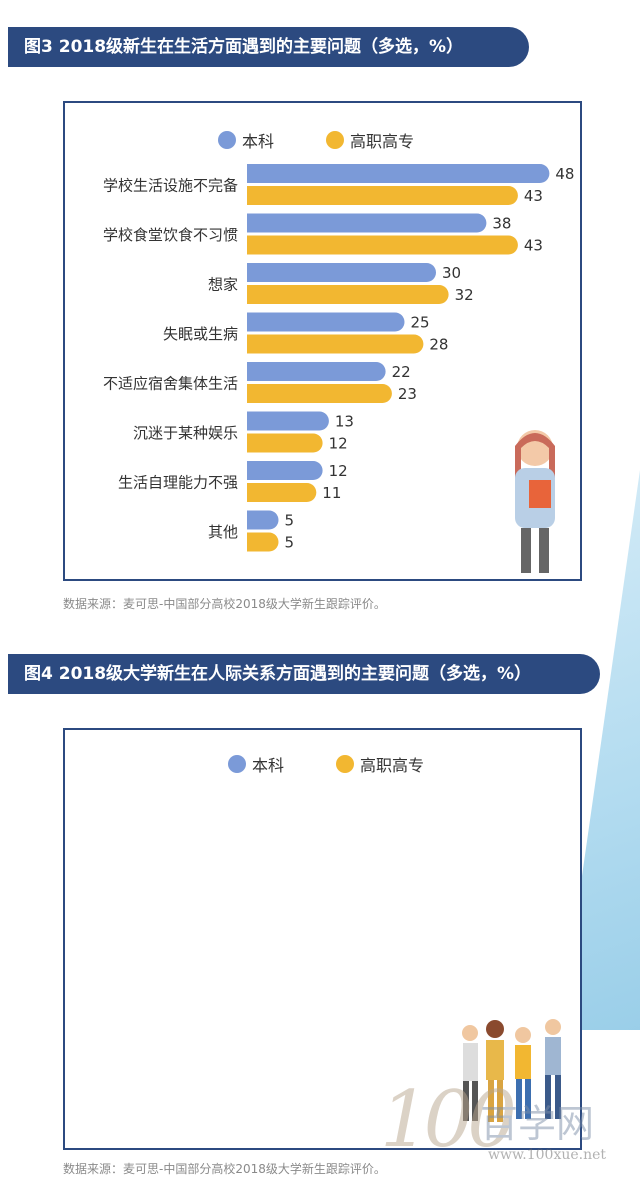  I want to click on watermark: 100 百学网 www.100xue.net, so click(505, 1125).